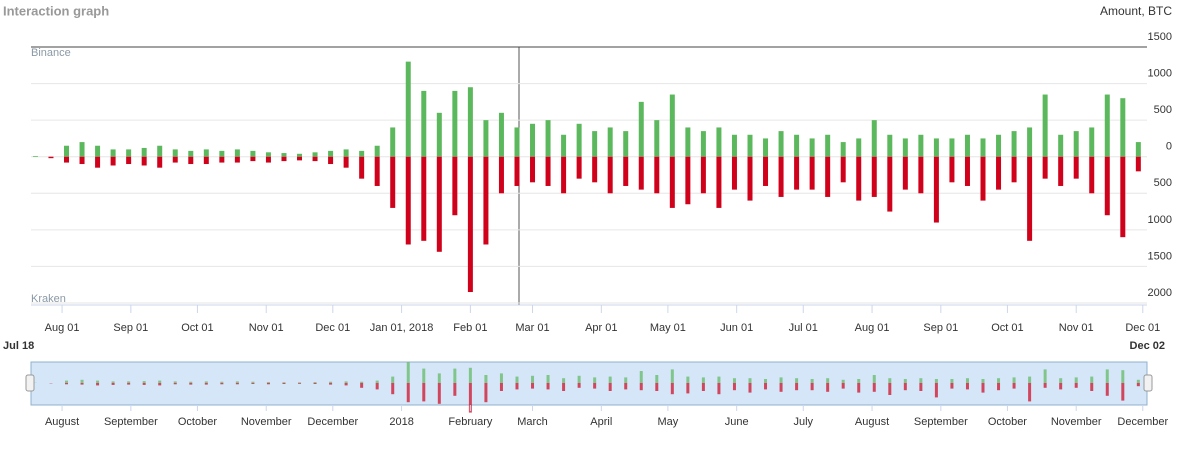 Image resolution: width=1187 pixels, height=449 pixels. I want to click on navigator-tick-label: April, so click(601, 422).